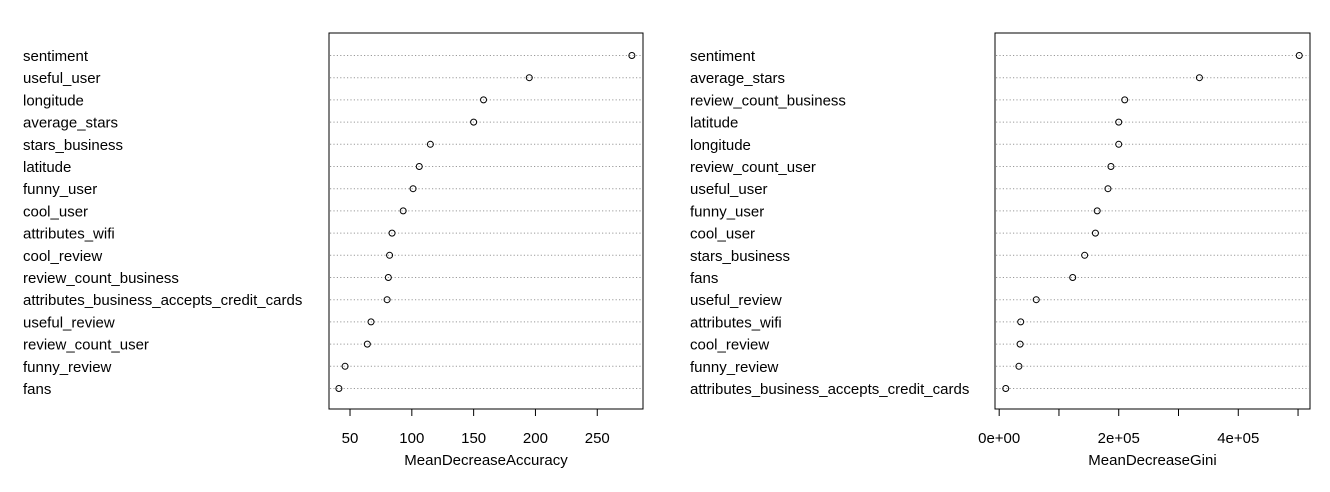 This screenshot has height=492, width=1330. Describe the element at coordinates (473, 438) in the screenshot. I see `x-tick-label: 150` at that location.